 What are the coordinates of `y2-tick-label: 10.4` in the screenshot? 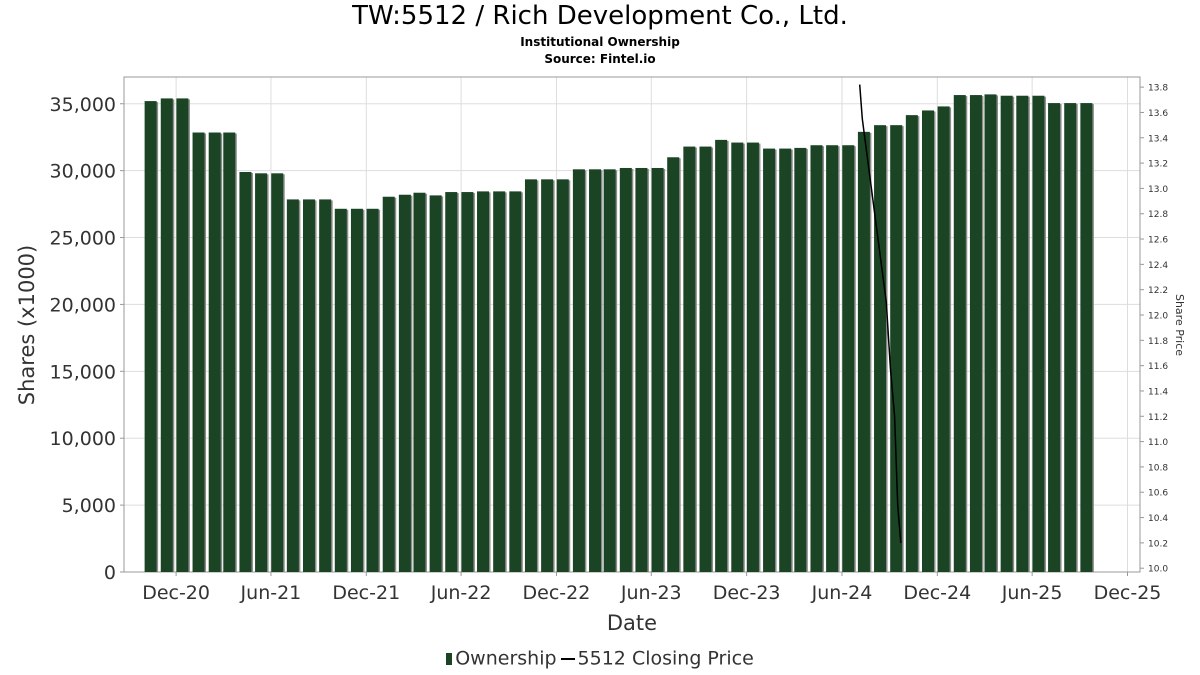 It's located at (1158, 519).